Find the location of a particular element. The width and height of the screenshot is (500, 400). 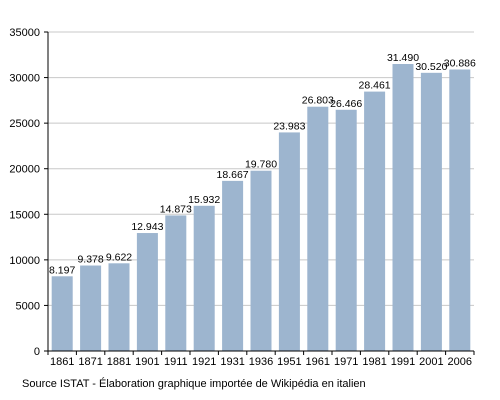

x-tick-label: 1881 is located at coordinates (119, 362).